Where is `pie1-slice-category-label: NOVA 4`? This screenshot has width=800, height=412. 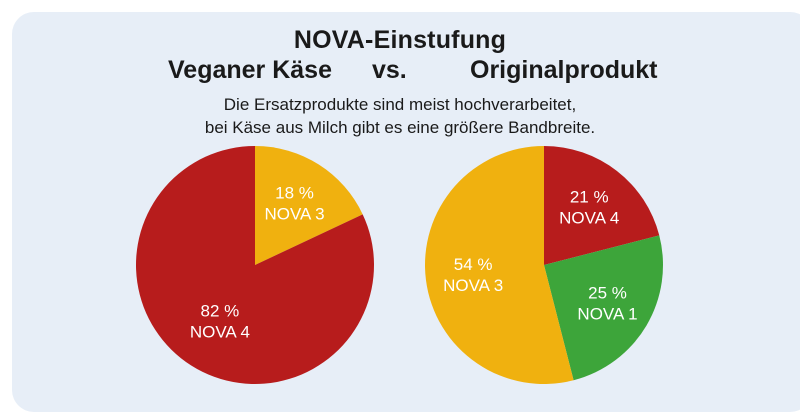
pie1-slice-category-label: NOVA 4 is located at coordinates (220, 331).